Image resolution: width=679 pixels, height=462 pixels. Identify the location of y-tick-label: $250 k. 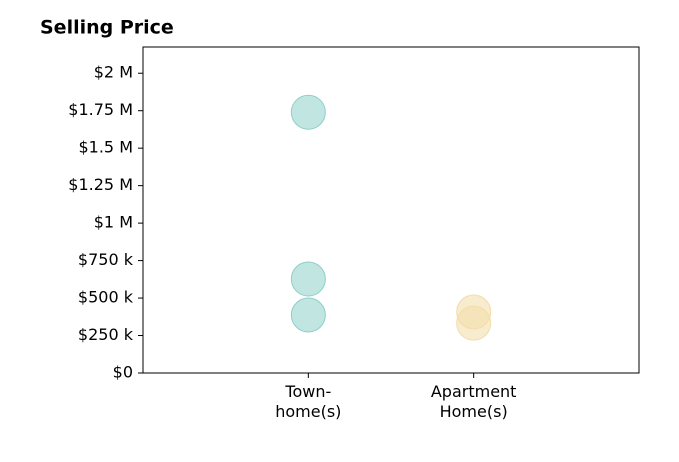
(106, 334).